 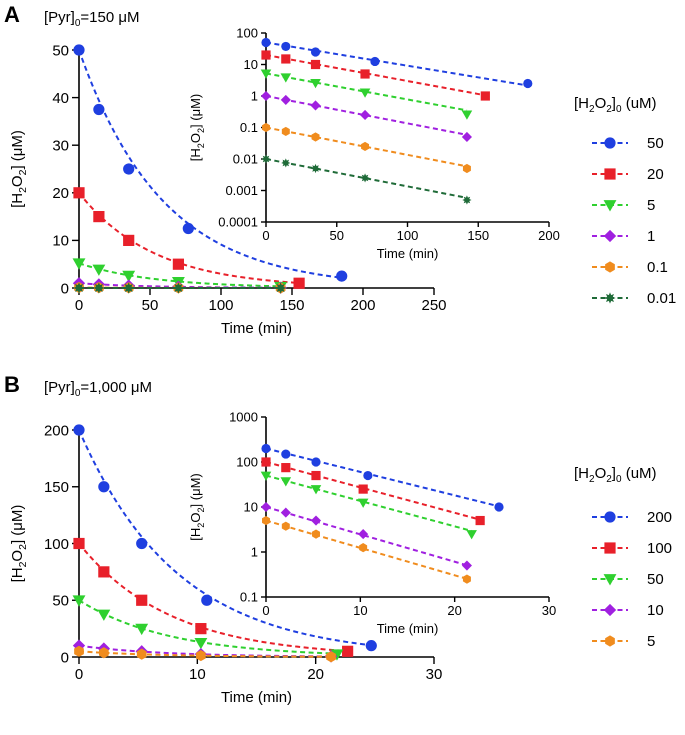 What do you see at coordinates (220, 305) in the screenshot?
I see `chart-a-main-xtick-label: 100` at bounding box center [220, 305].